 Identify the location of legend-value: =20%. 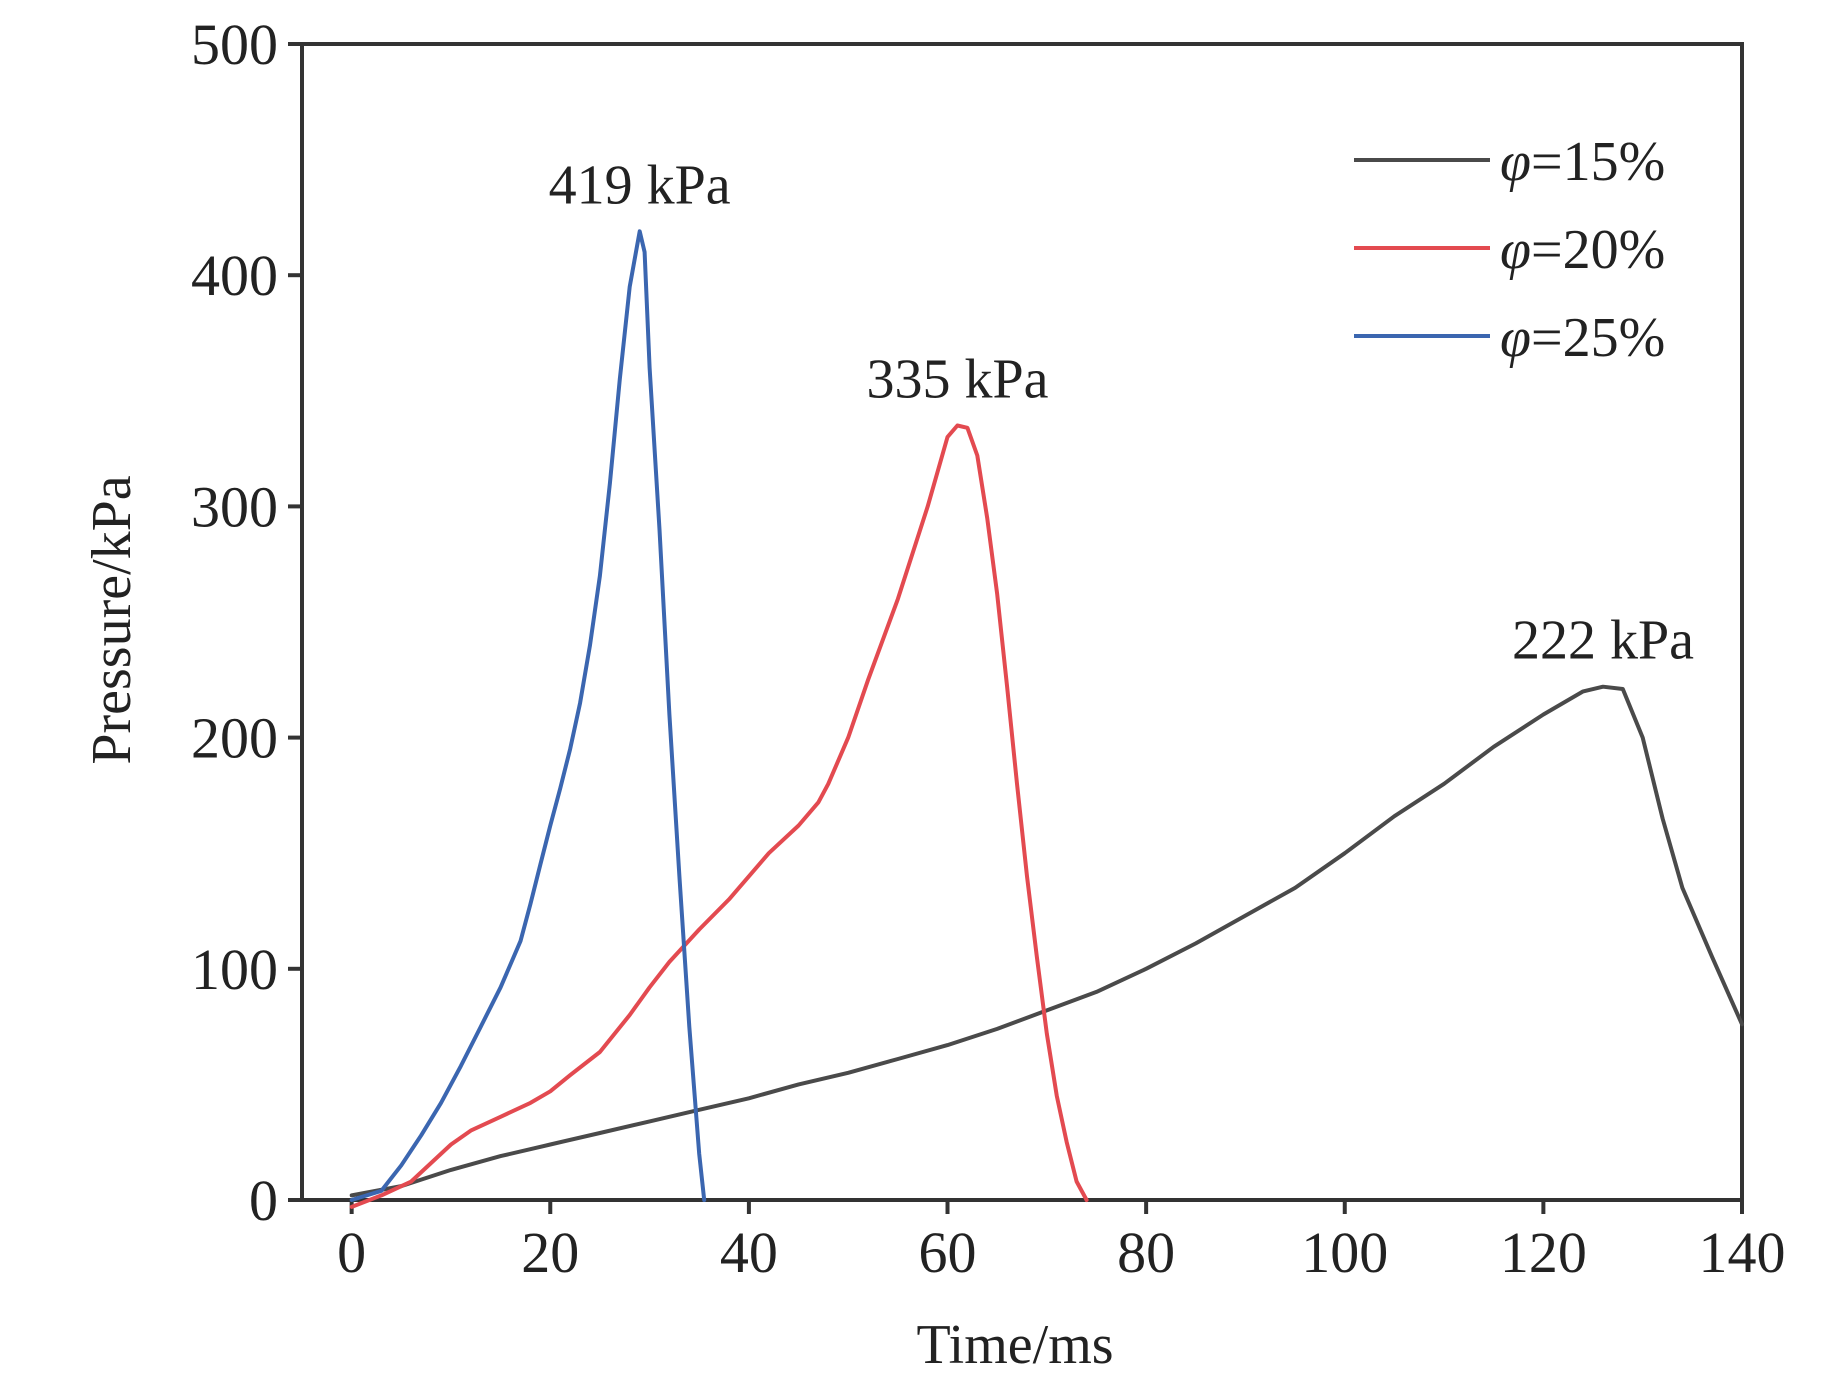
(1598, 250).